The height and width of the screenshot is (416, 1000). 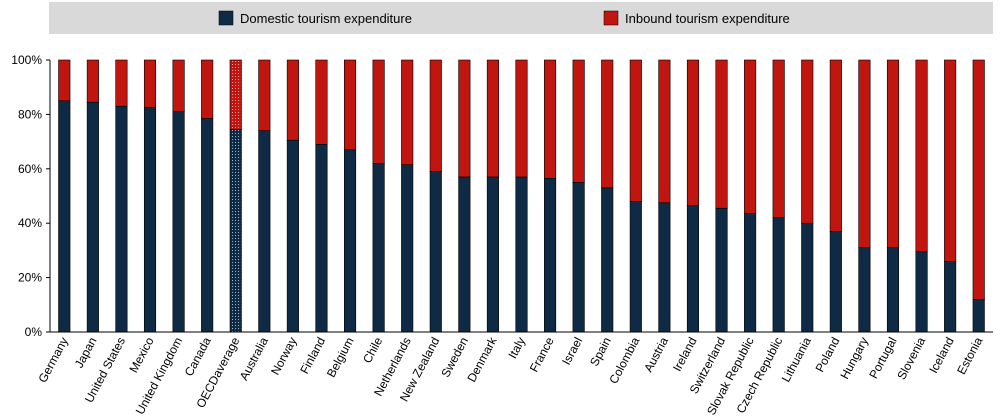 I want to click on y-tick-label: 20%, so click(x=30, y=278).